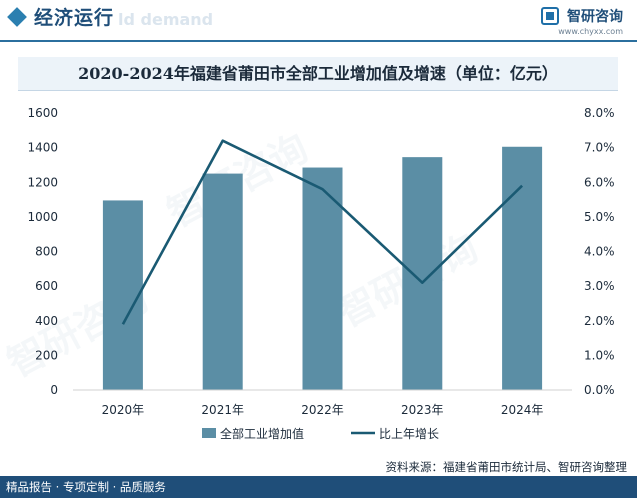 This screenshot has width=637, height=498. I want to click on header-divider, so click(318, 41).